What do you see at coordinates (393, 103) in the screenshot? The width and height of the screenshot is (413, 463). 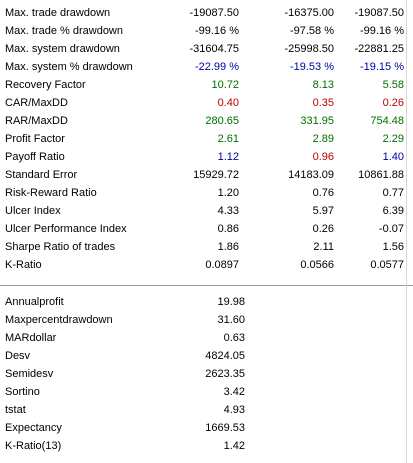 I see `stat-value-col3: 0.26` at bounding box center [393, 103].